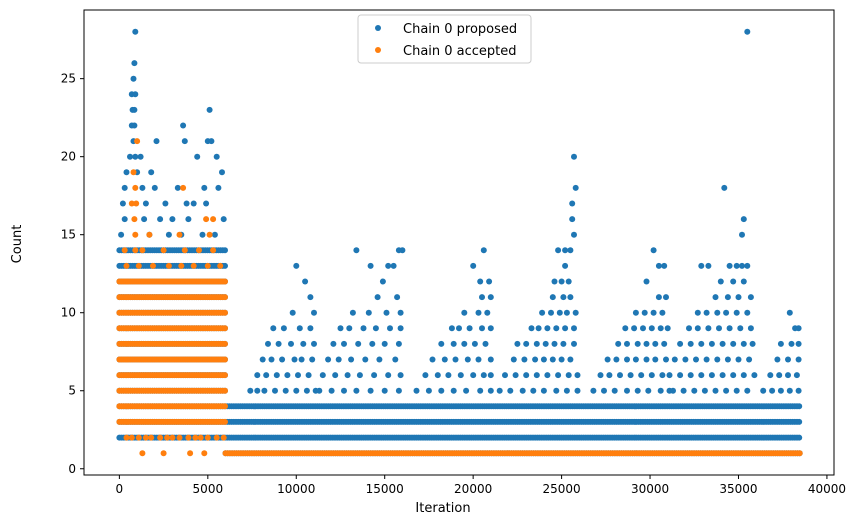 This screenshot has width=855, height=529. What do you see at coordinates (738, 489) in the screenshot?
I see `x-tick-label: 35000` at bounding box center [738, 489].